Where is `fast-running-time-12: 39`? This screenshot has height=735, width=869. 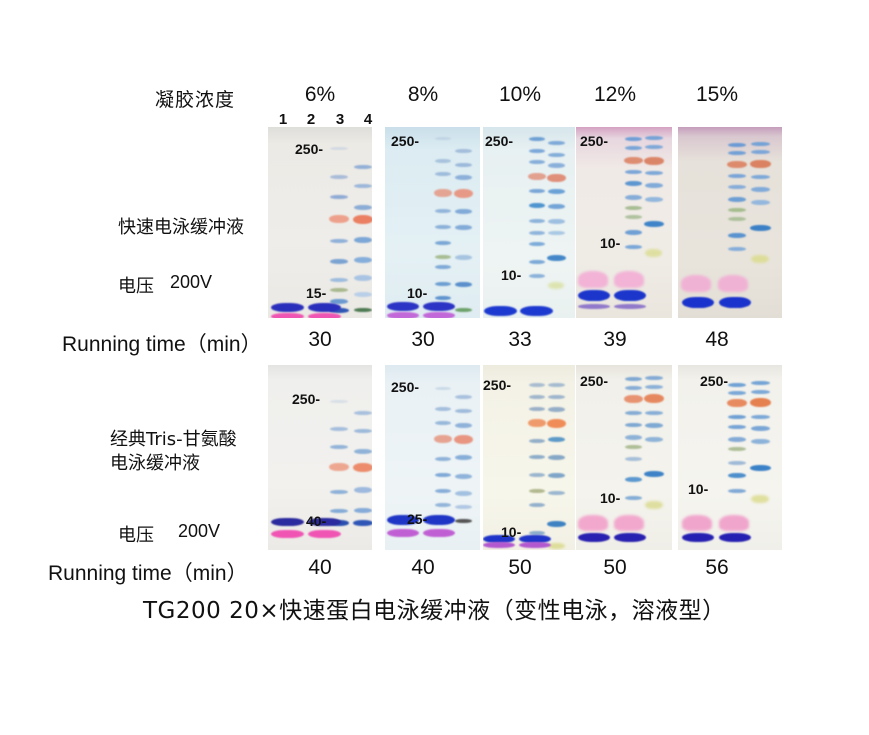 fast-running-time-12: 39 is located at coordinates (615, 339).